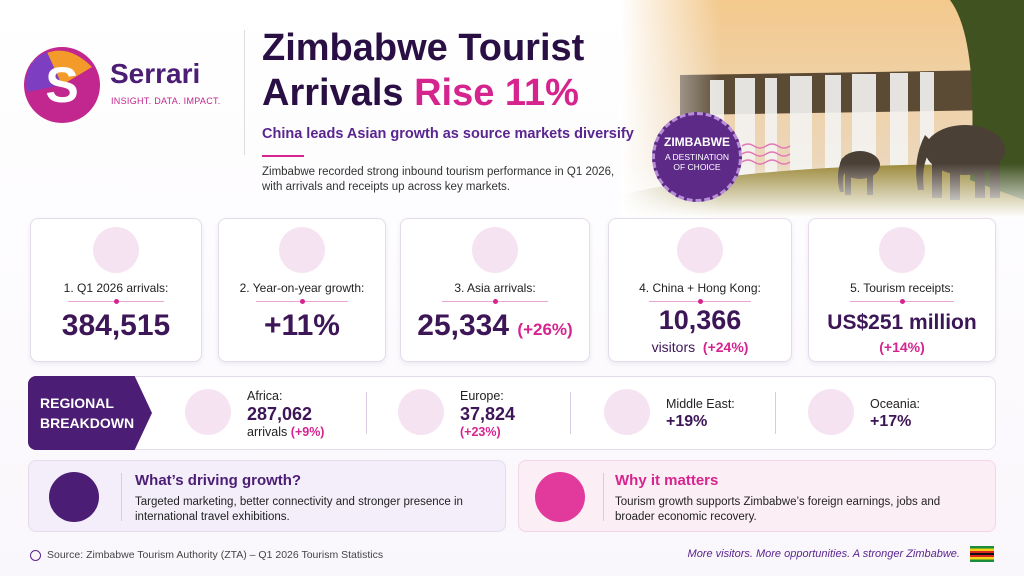 The width and height of the screenshot is (1024, 576). Describe the element at coordinates (218, 480) in the screenshot. I see `panel-title: What’s driving growth?` at that location.